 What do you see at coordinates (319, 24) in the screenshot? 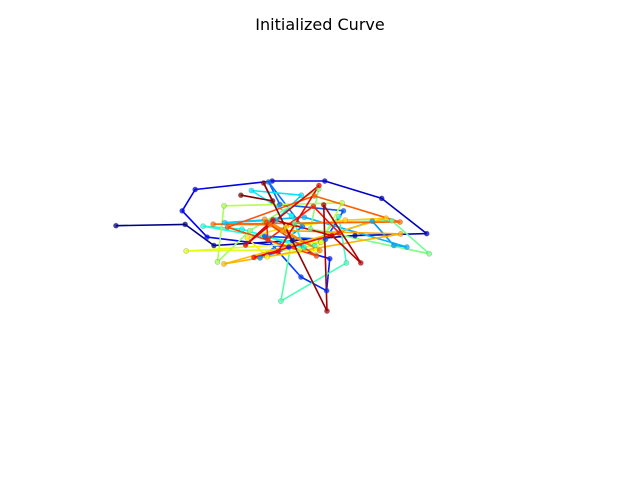
I see `chart-title: Initialized Curve` at bounding box center [319, 24].